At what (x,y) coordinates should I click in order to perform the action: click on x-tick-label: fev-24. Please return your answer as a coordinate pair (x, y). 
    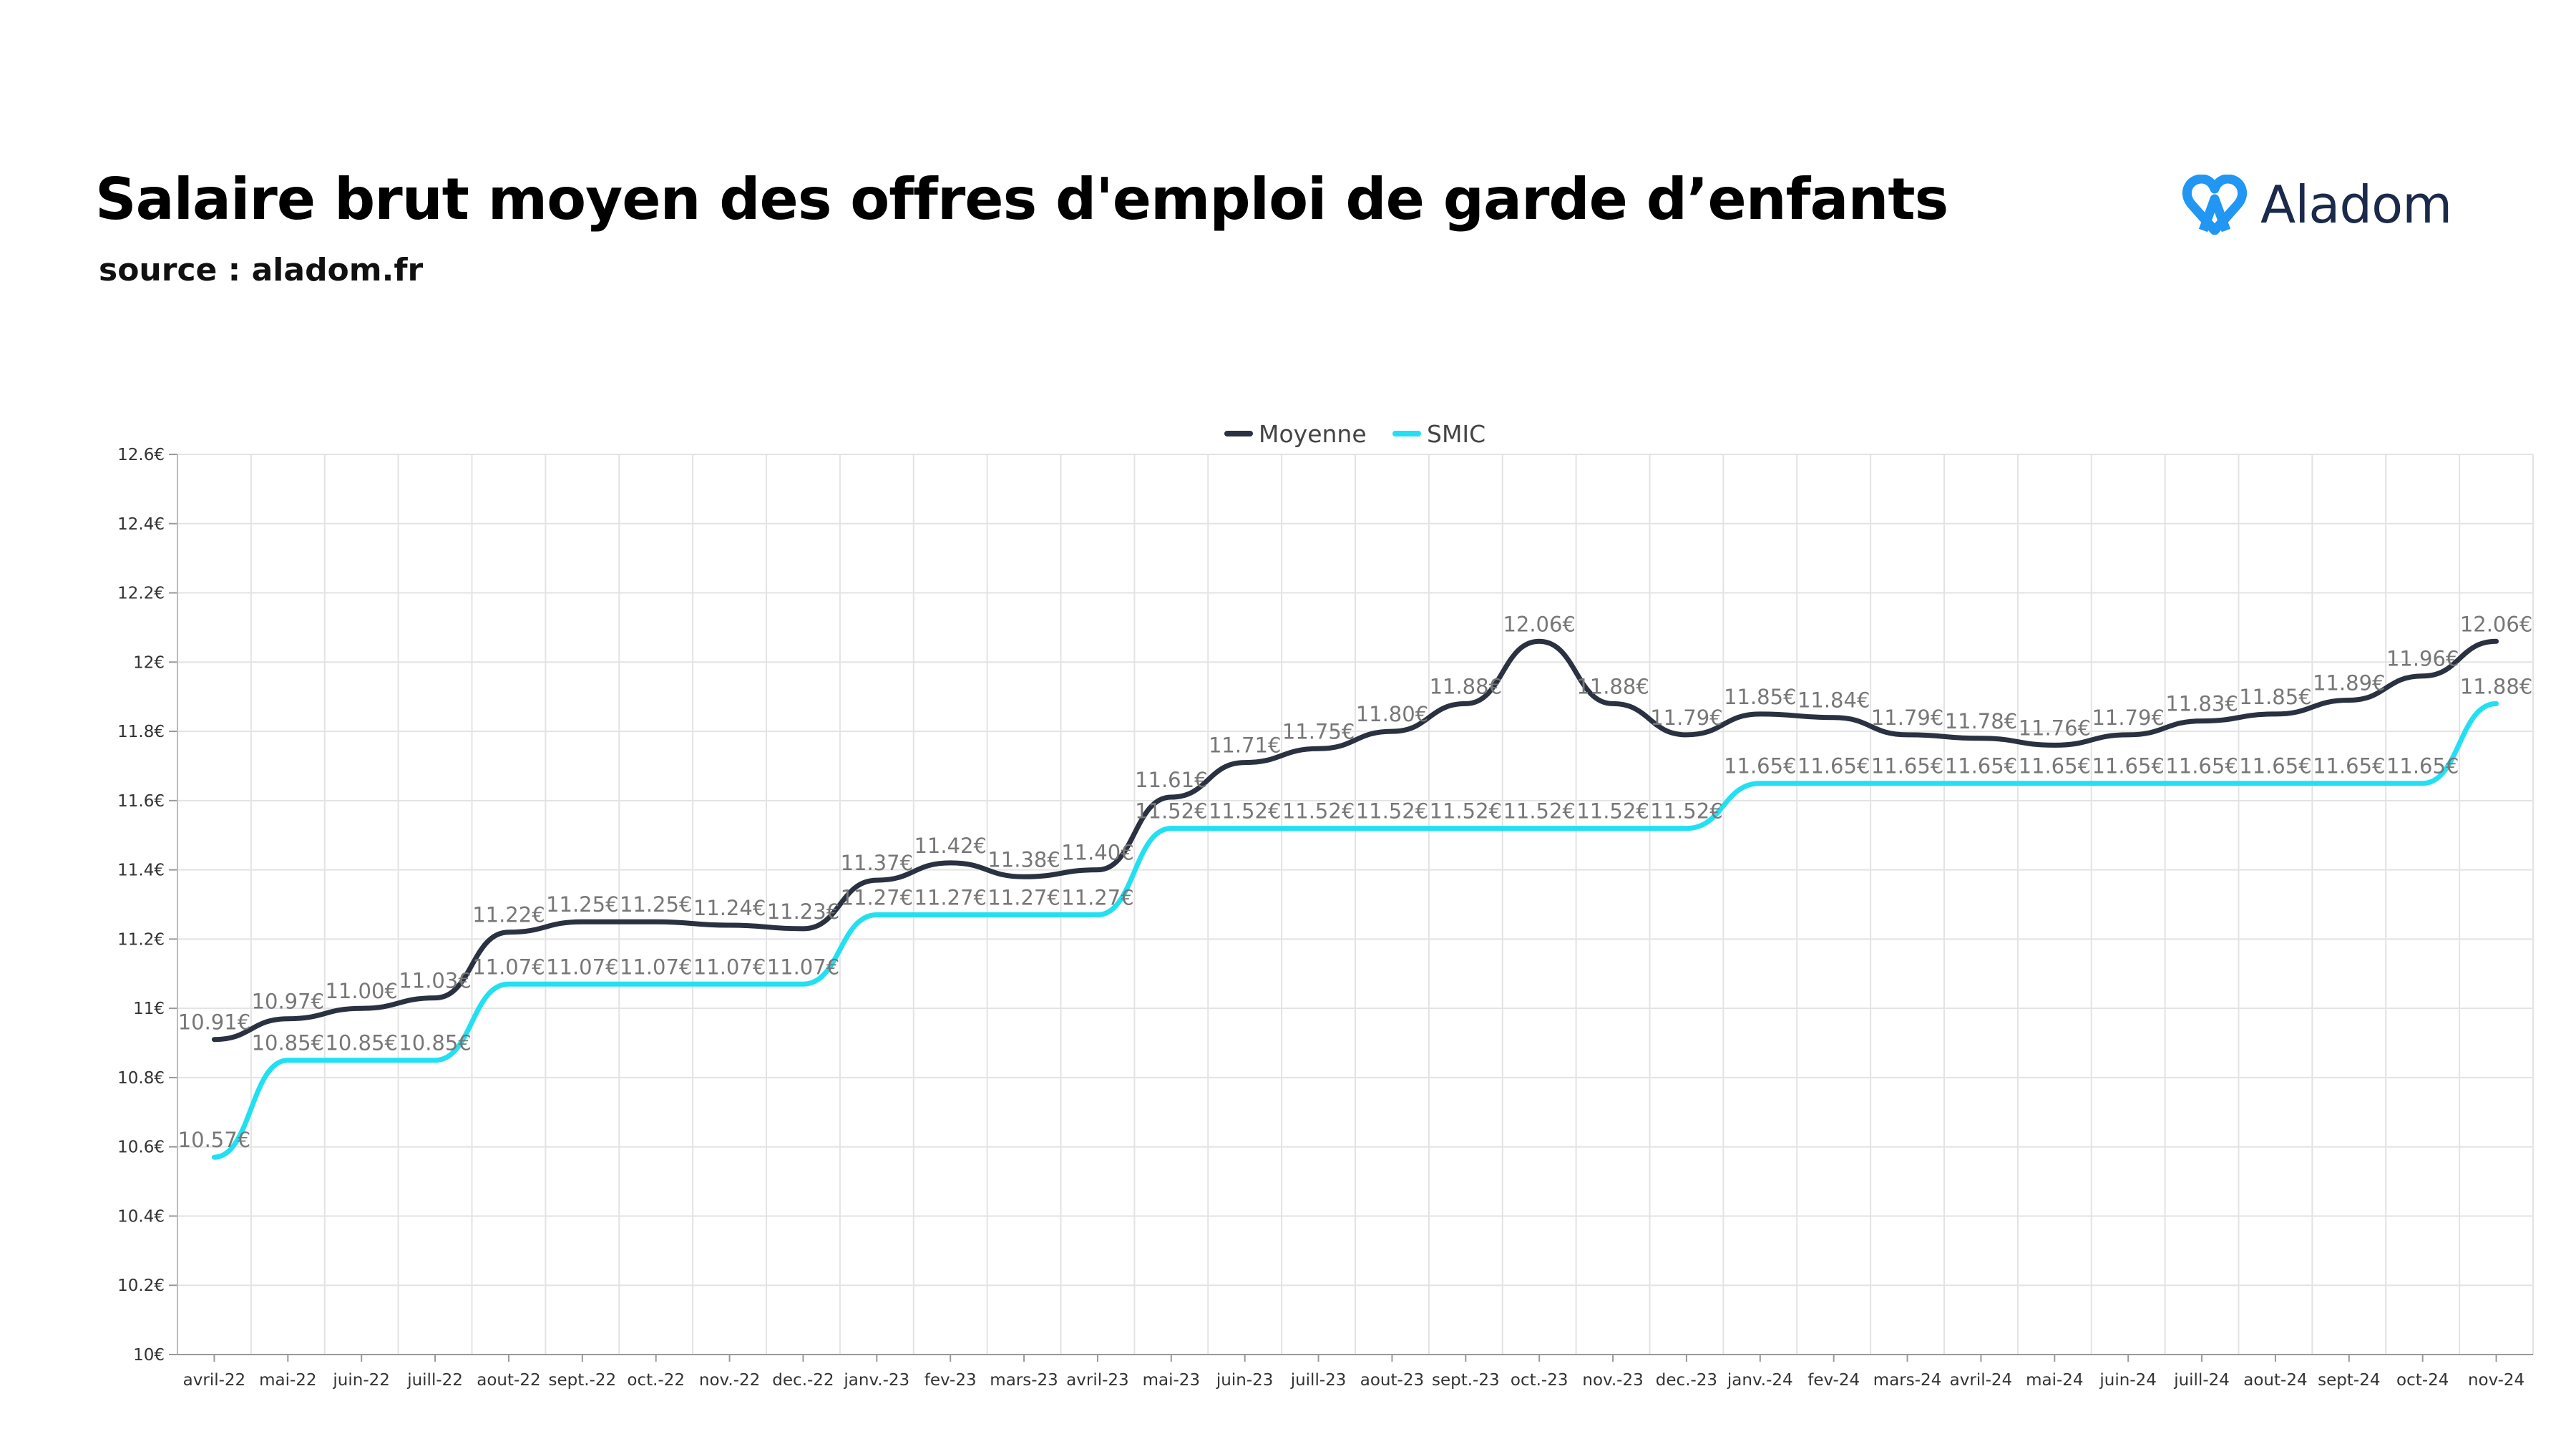
    Looking at the image, I should click on (1833, 1380).